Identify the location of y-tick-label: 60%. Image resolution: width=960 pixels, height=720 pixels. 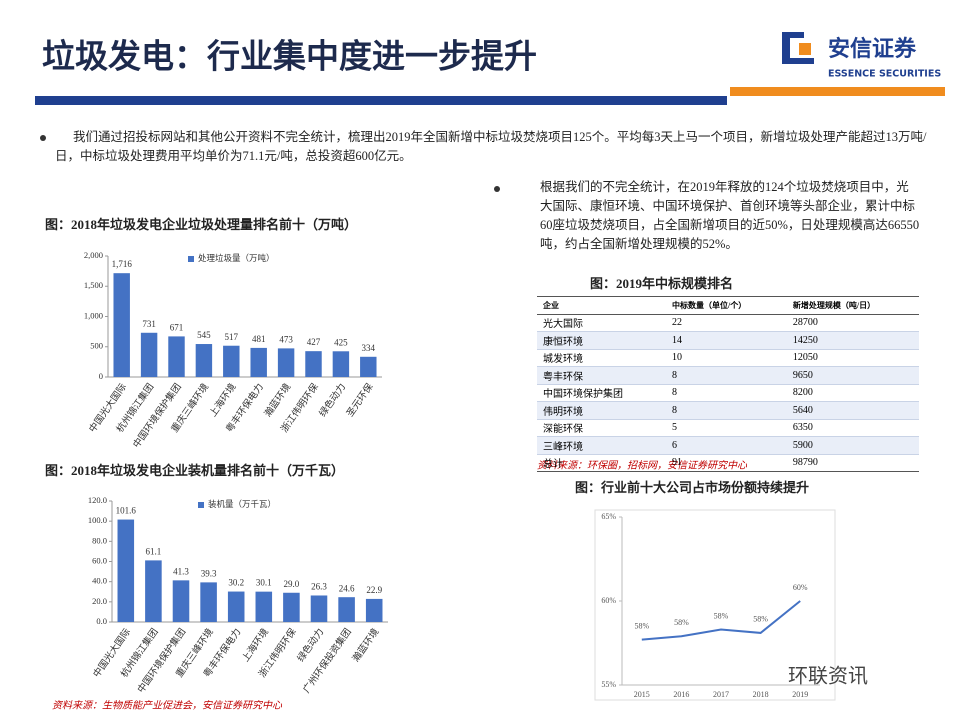
(608, 600).